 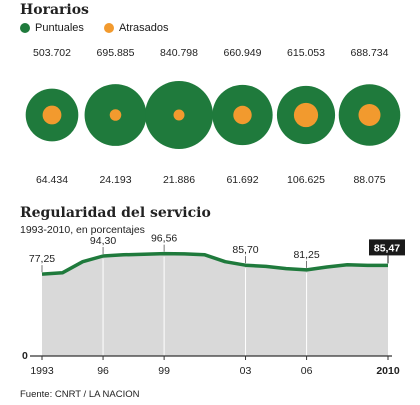 What do you see at coordinates (59, 28) in the screenshot?
I see `legend-label-puntuales: Puntuales` at bounding box center [59, 28].